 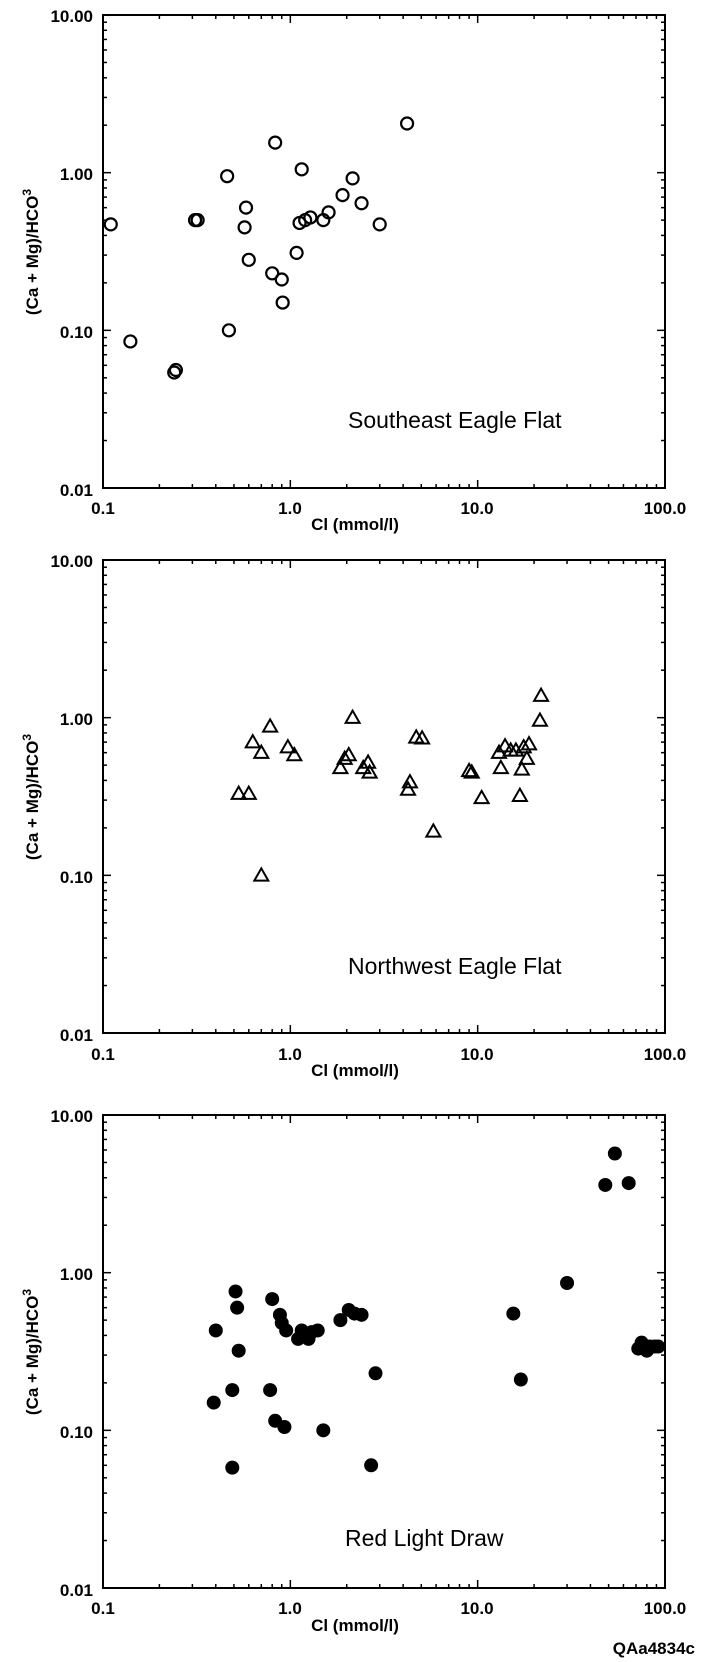 I want to click on panel-title: Southeast Eagle Flat, so click(x=455, y=420).